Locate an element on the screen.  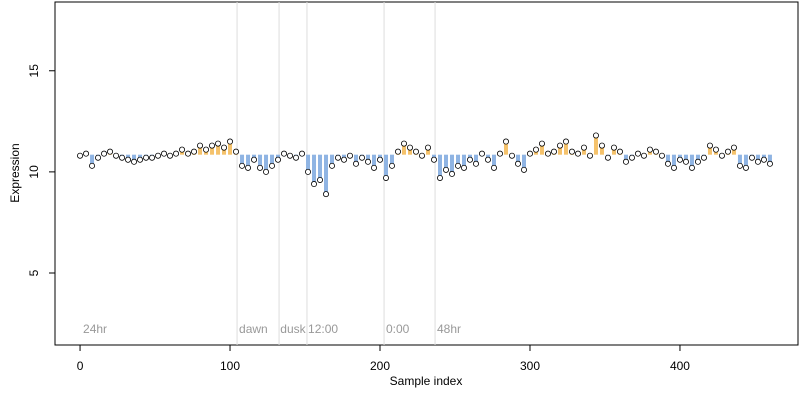
annotation: 12:00 is located at coordinates (323, 329).